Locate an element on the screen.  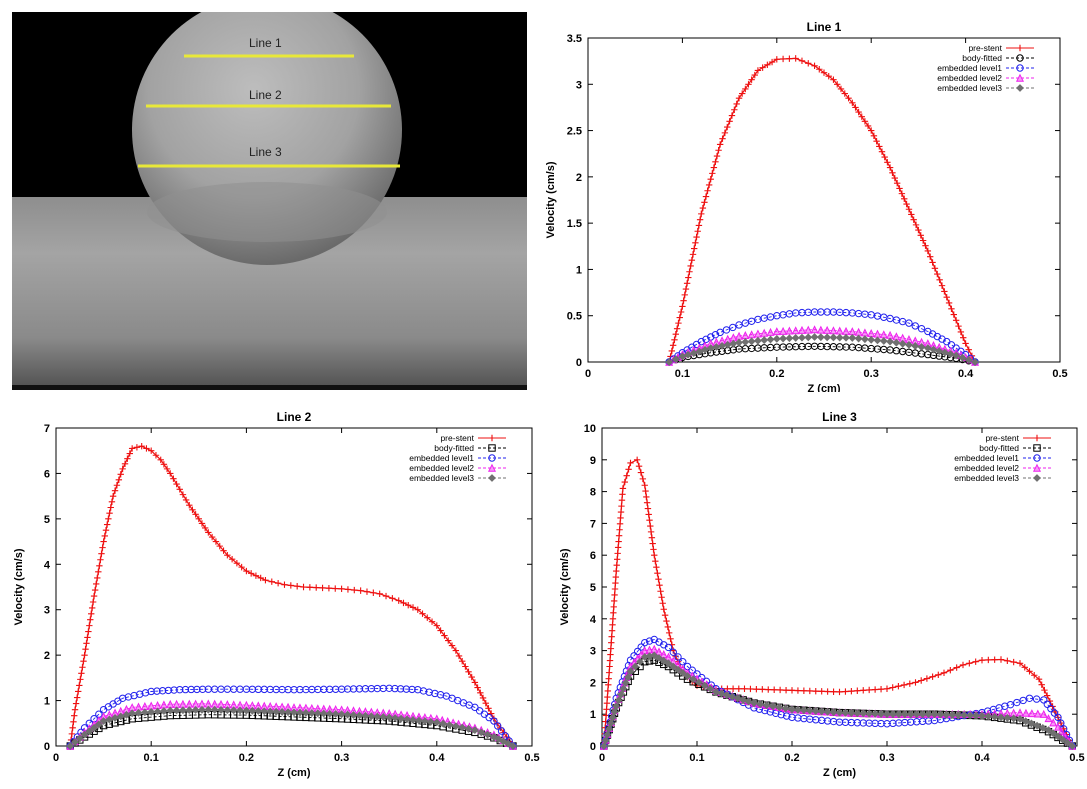
chart3-ytick-label: 0 is located at coordinates (593, 747).